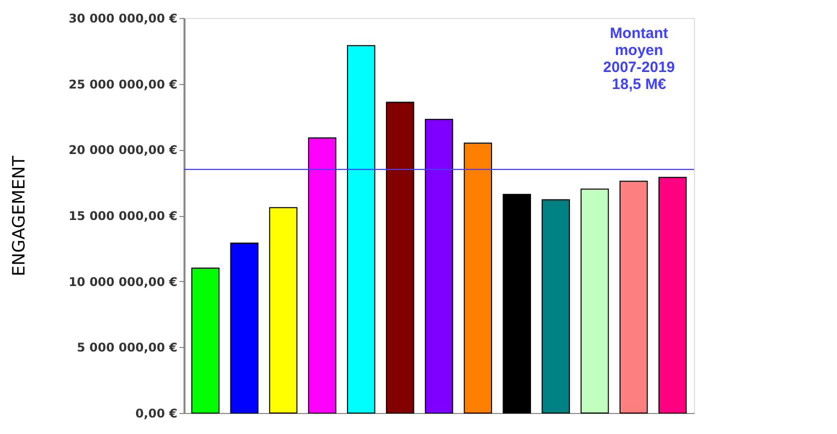  I want to click on y-tick-label: 10 000 000,00 €, so click(123, 281).